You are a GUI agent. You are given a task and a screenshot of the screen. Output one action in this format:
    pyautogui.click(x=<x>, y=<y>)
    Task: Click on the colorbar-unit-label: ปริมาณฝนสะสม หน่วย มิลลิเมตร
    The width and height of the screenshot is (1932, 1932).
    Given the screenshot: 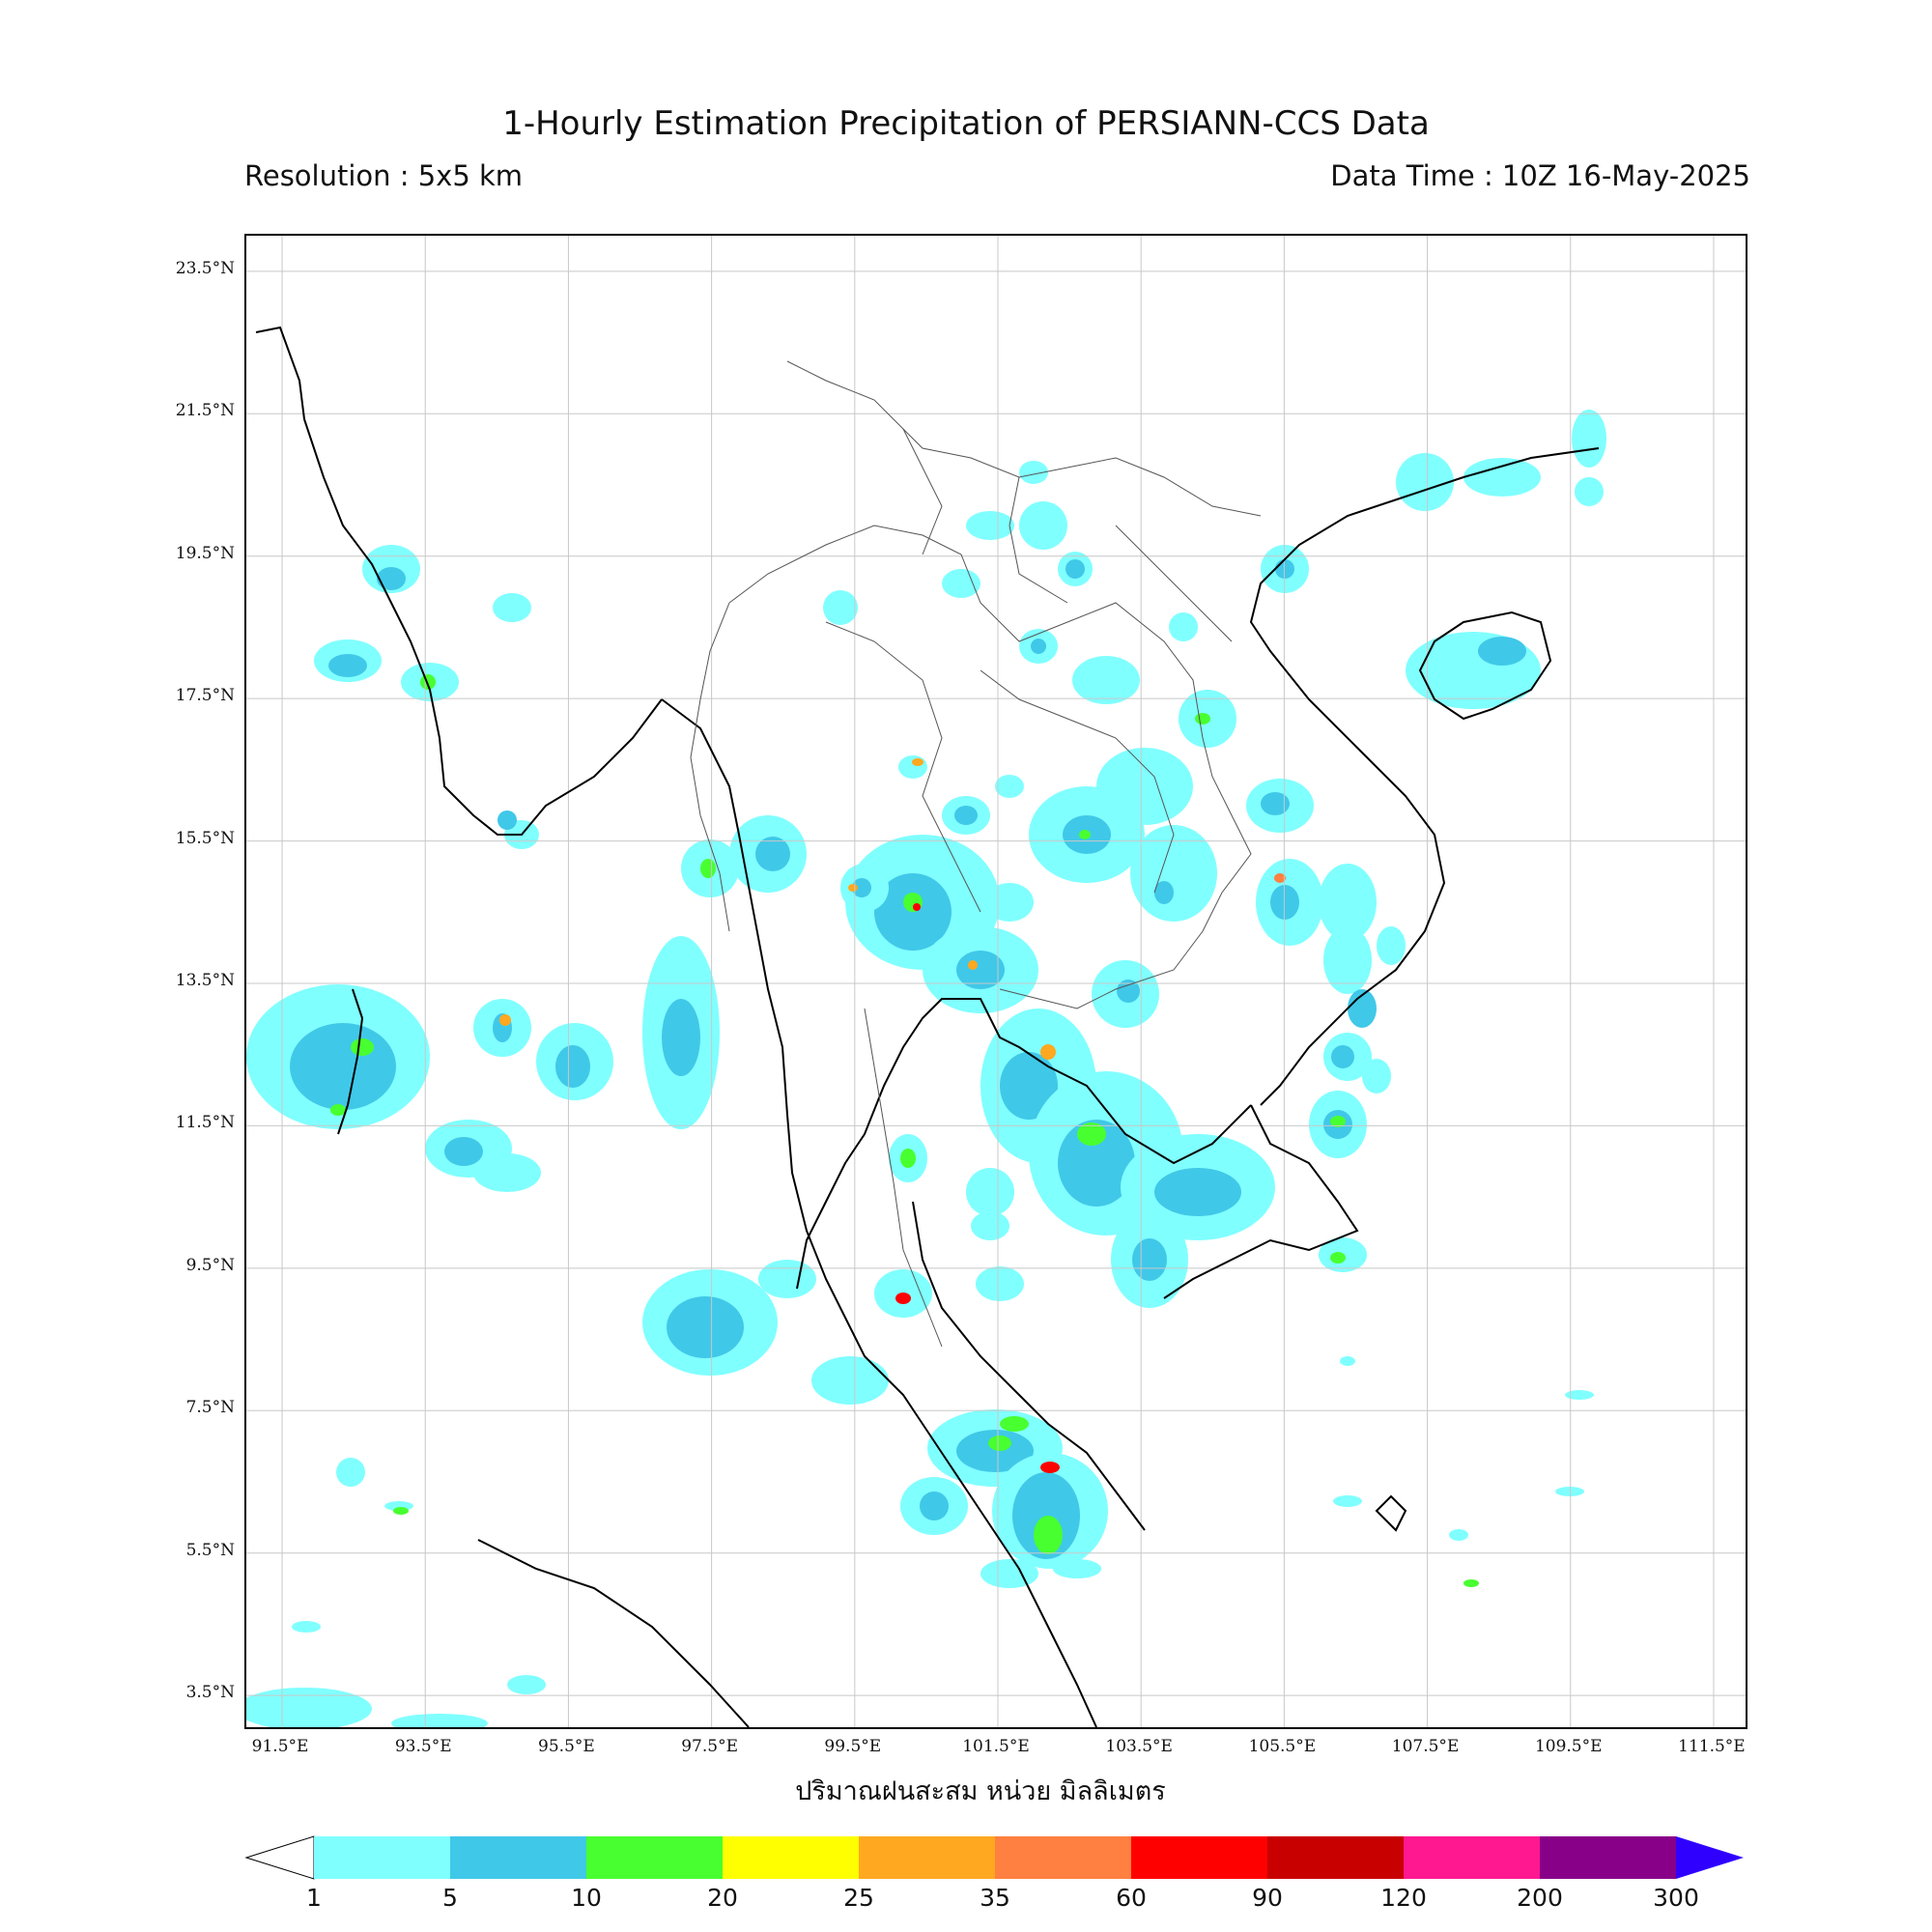 What is the action you would take?
    pyautogui.click(x=980, y=1791)
    